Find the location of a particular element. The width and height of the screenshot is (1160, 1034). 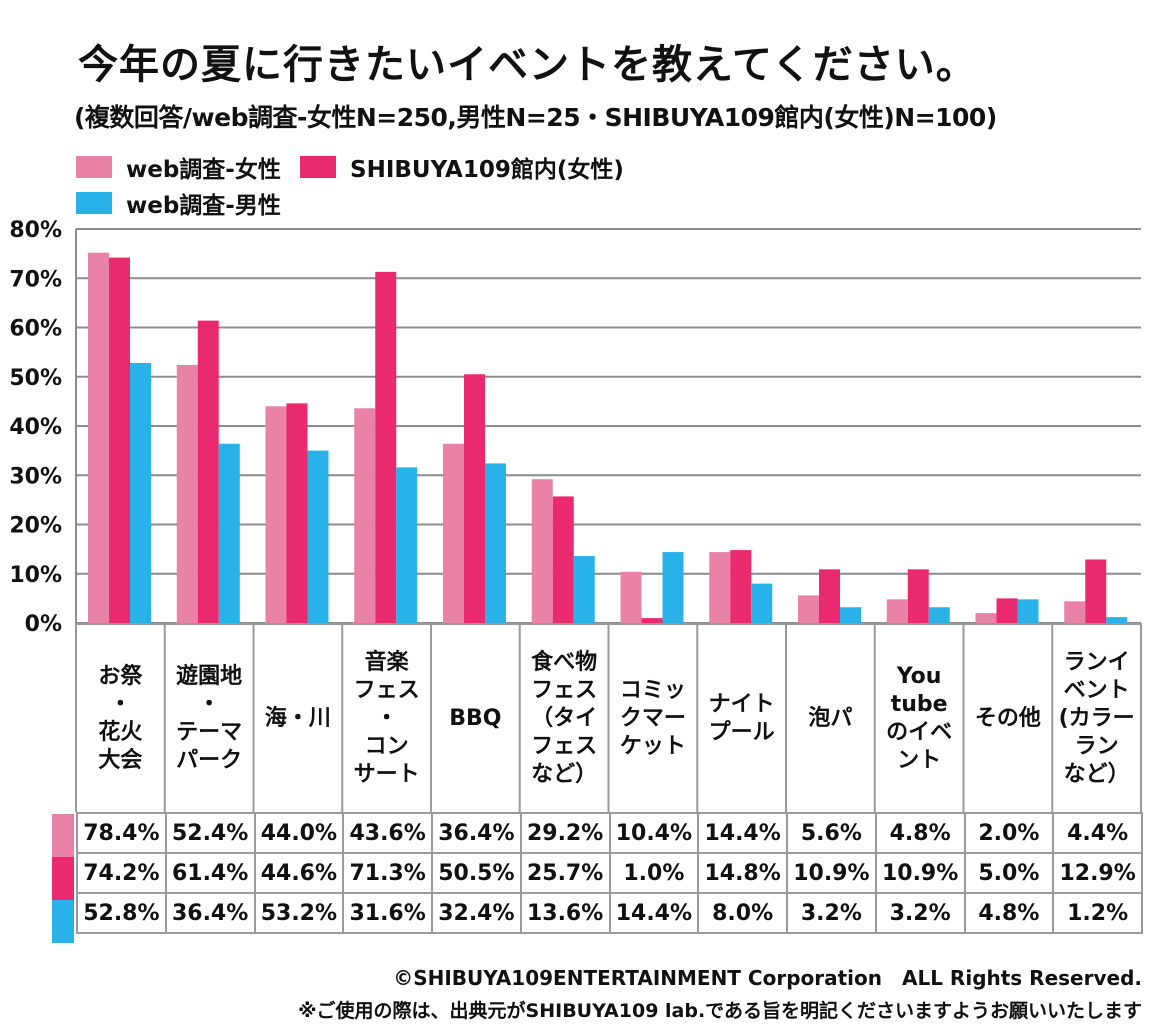

table-cell: 71.3% is located at coordinates (387, 873).